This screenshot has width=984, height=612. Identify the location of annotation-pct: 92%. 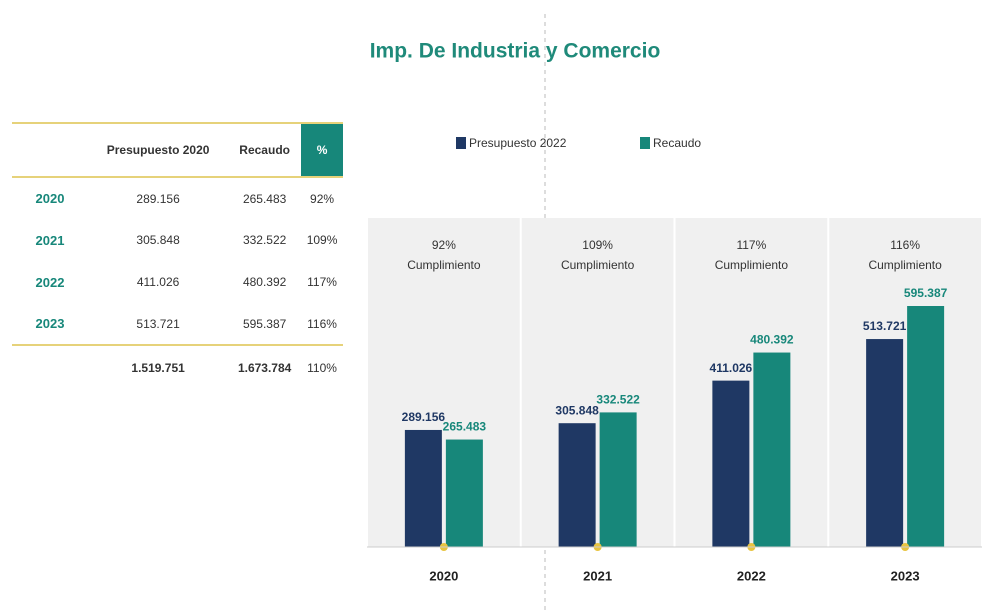
(444, 245).